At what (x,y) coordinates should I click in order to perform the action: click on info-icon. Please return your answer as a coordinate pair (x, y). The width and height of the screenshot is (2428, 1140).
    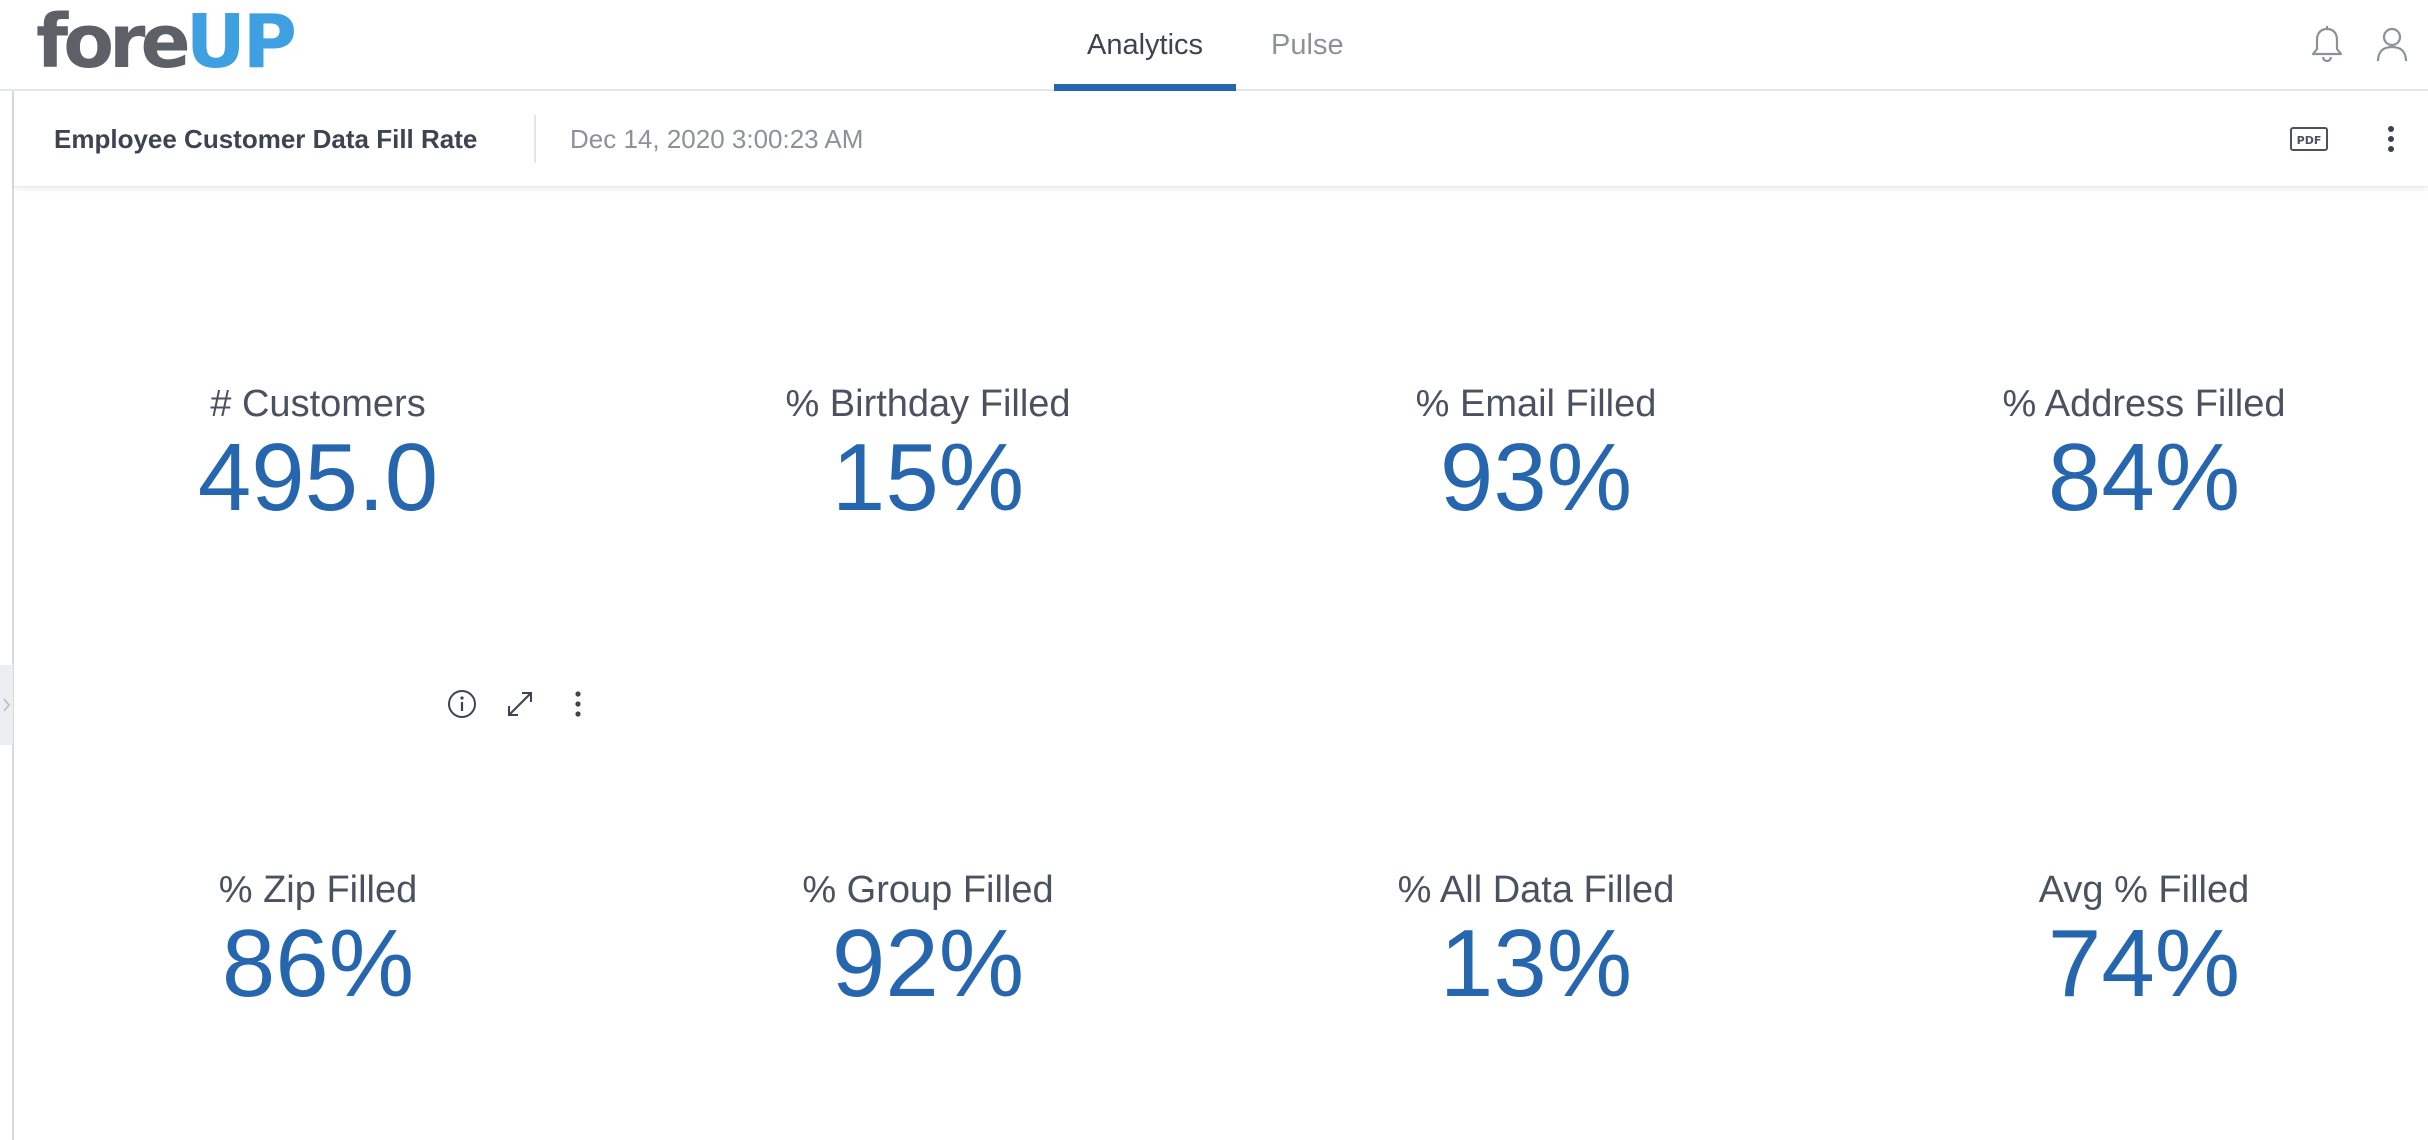
    Looking at the image, I should click on (462, 704).